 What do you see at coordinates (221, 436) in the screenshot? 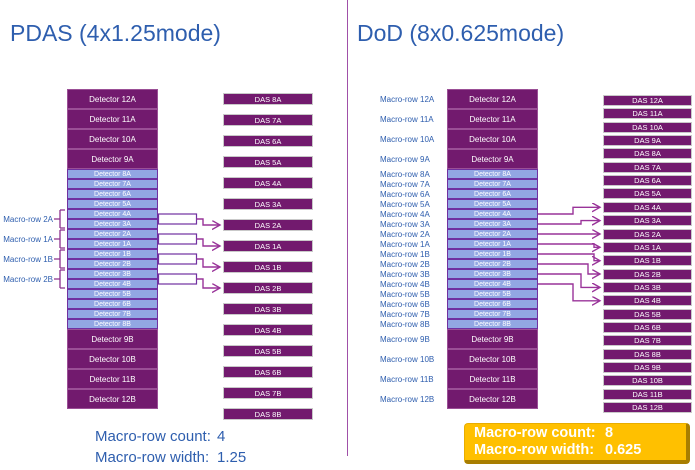
I see `macro-row-count-value: 4` at bounding box center [221, 436].